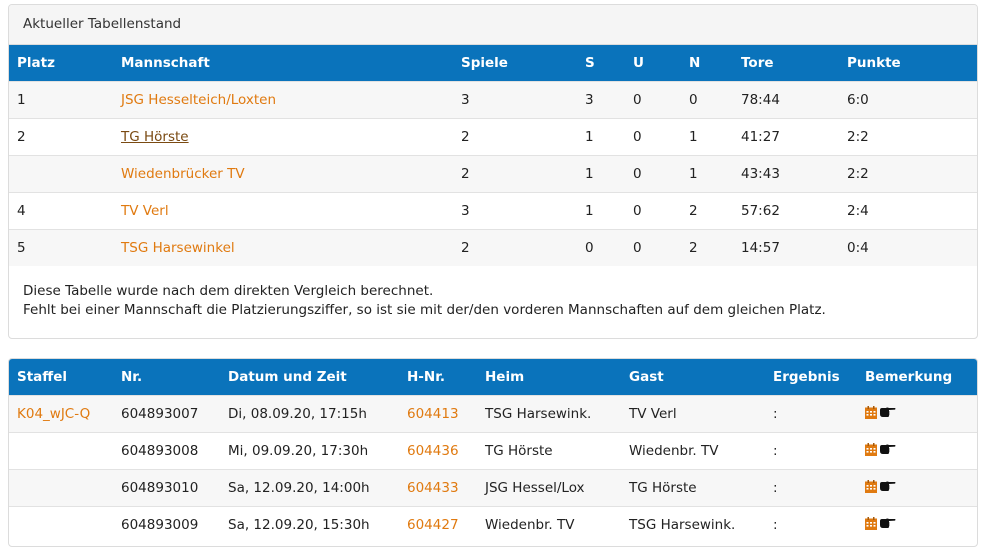 The image size is (982, 550). Describe the element at coordinates (433, 525) in the screenshot. I see `hnr-link: 604427` at that location.